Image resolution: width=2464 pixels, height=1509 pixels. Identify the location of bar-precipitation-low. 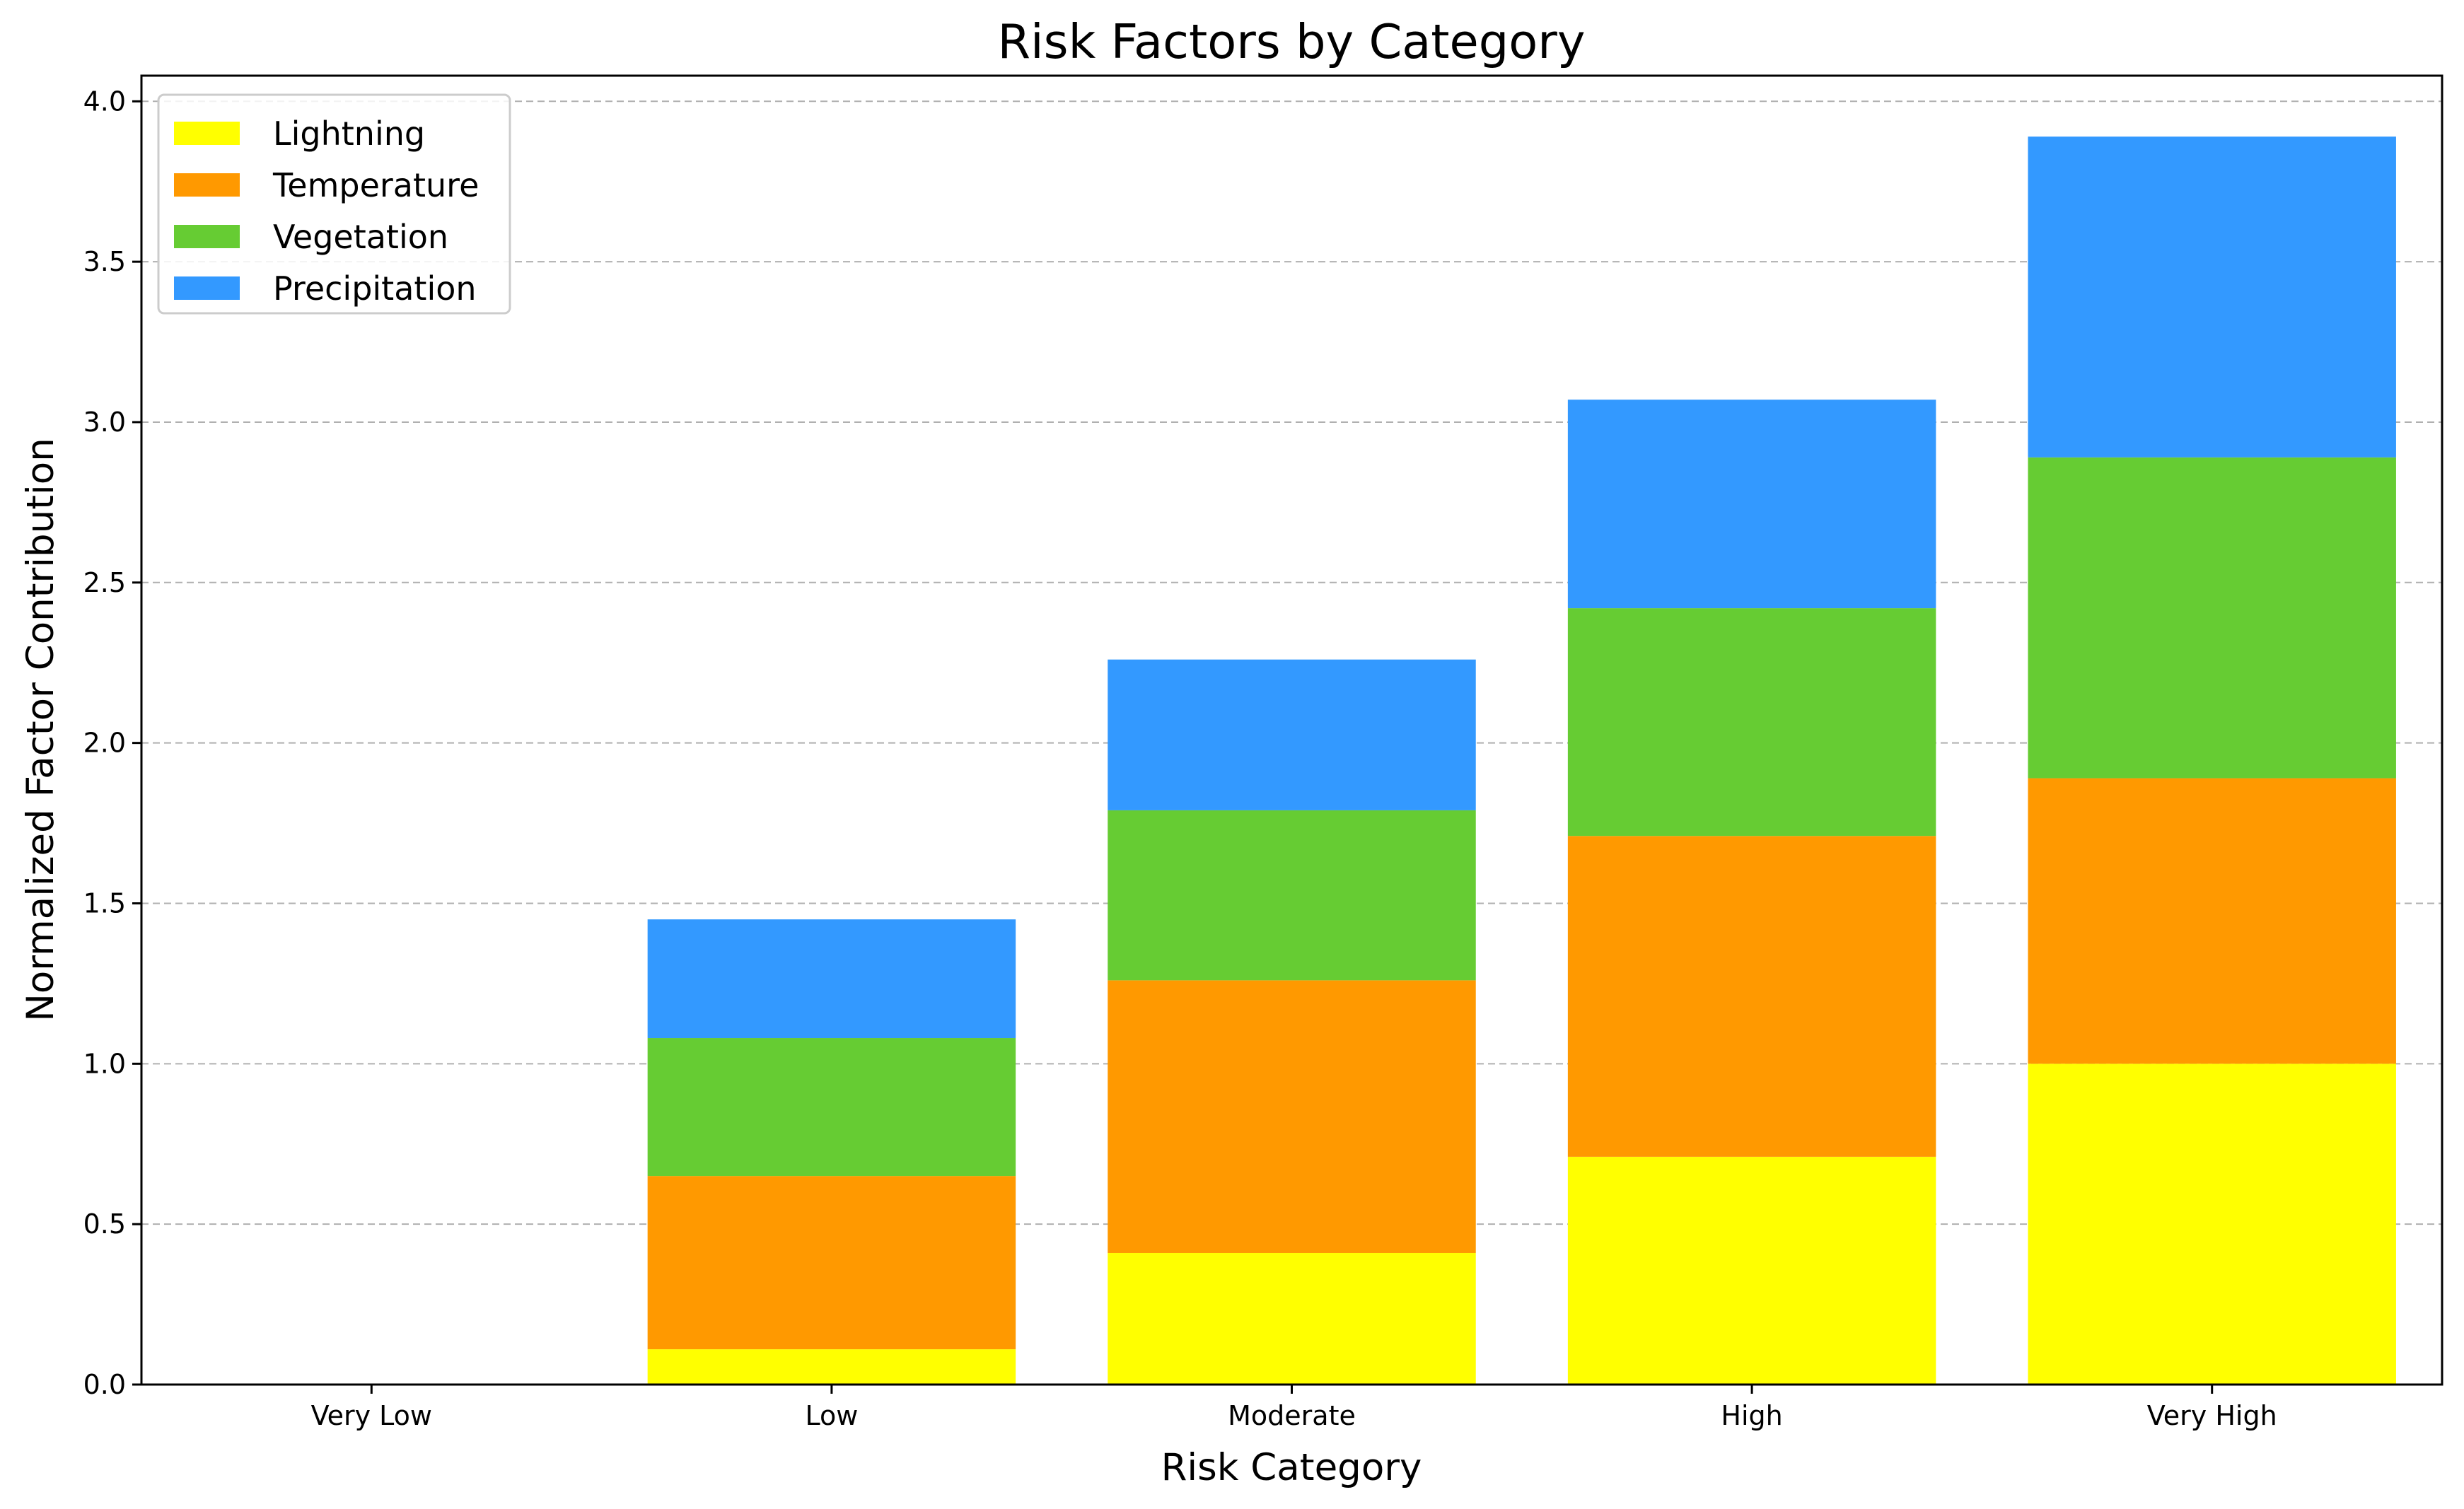
(831, 979).